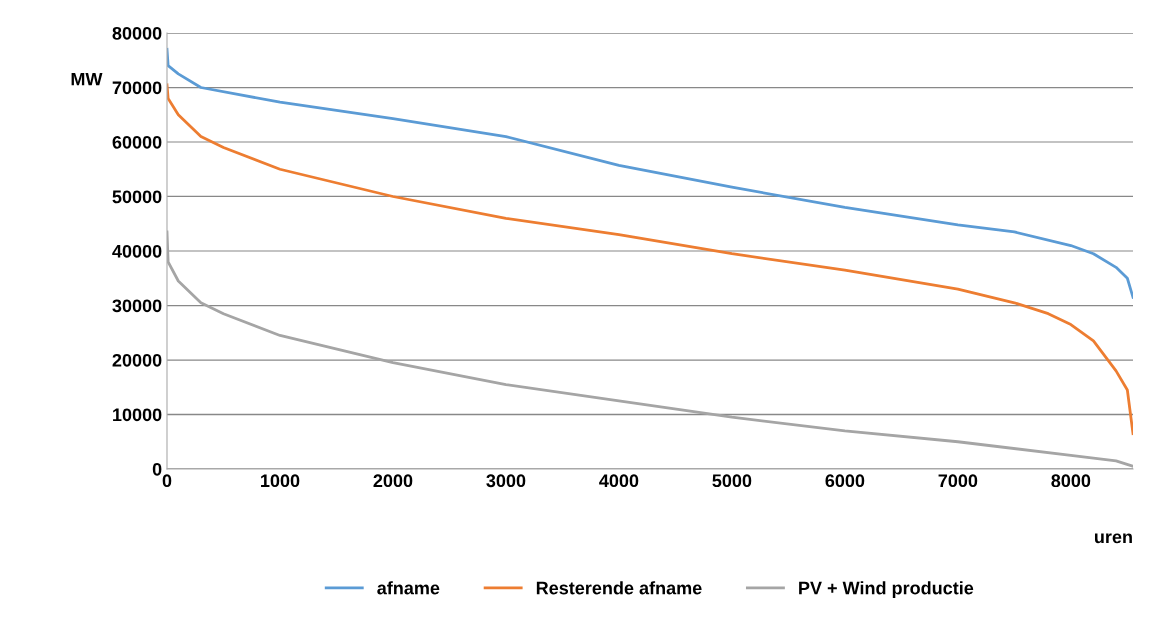  Describe the element at coordinates (886, 589) in the screenshot. I see `legend-label: PV + Wind productie` at that location.